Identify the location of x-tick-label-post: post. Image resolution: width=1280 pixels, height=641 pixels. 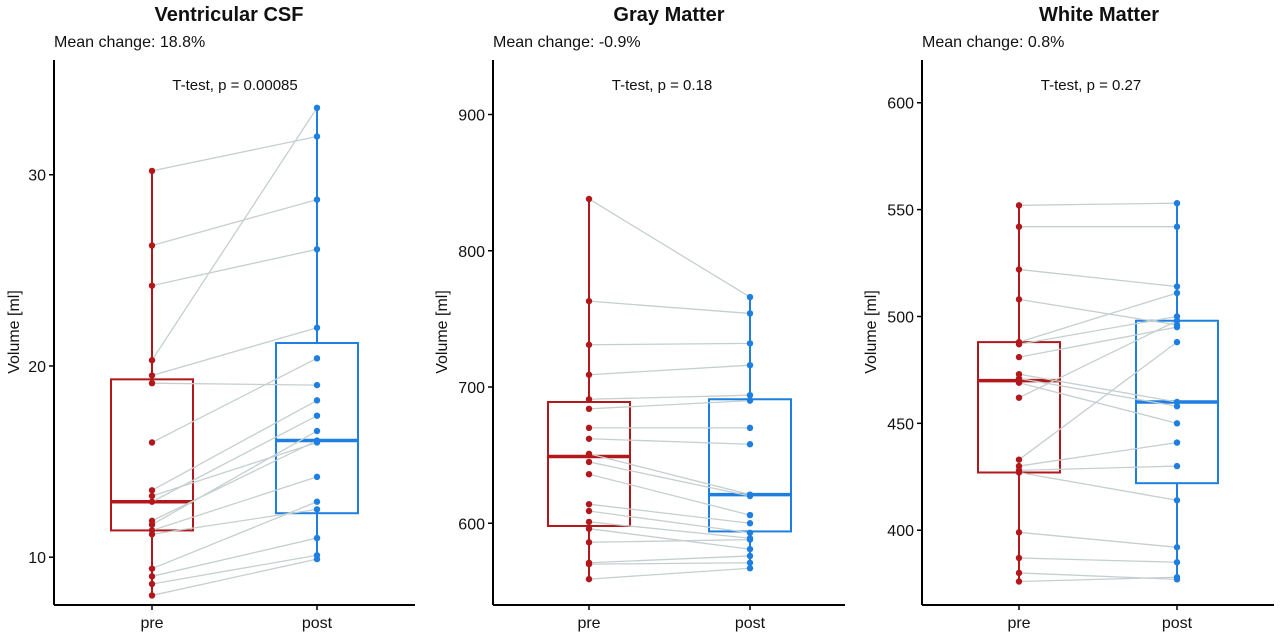
(317, 623).